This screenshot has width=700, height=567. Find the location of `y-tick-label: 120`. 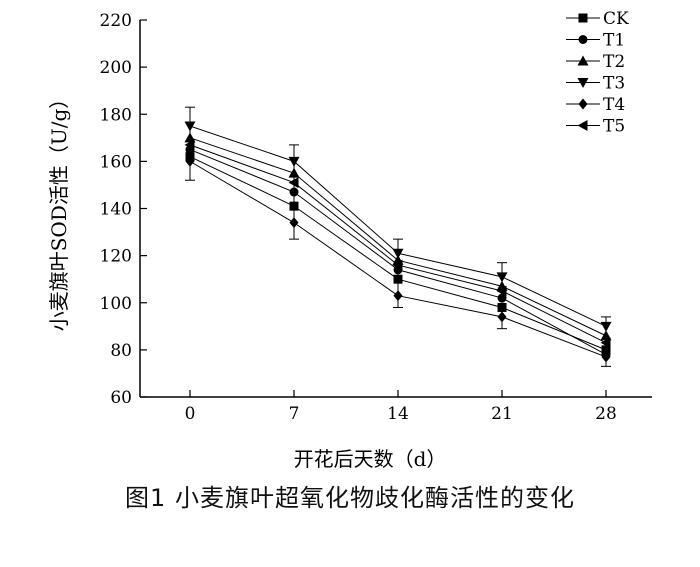

y-tick-label: 120 is located at coordinates (116, 257).